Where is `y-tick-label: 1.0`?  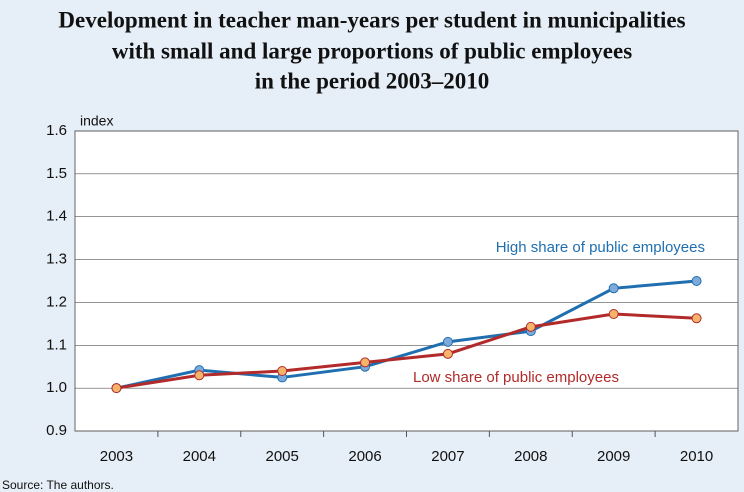
y-tick-label: 1.0 is located at coordinates (56, 387).